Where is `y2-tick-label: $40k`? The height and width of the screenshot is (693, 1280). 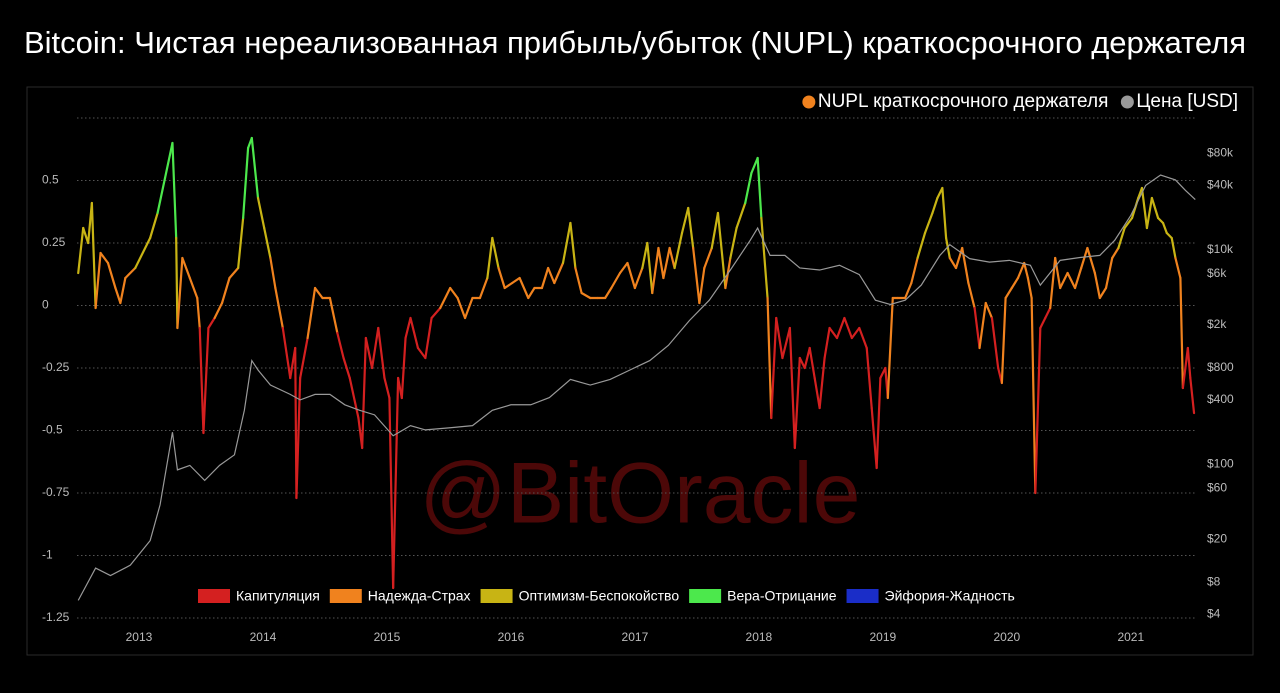 y2-tick-label: $40k is located at coordinates (1220, 185).